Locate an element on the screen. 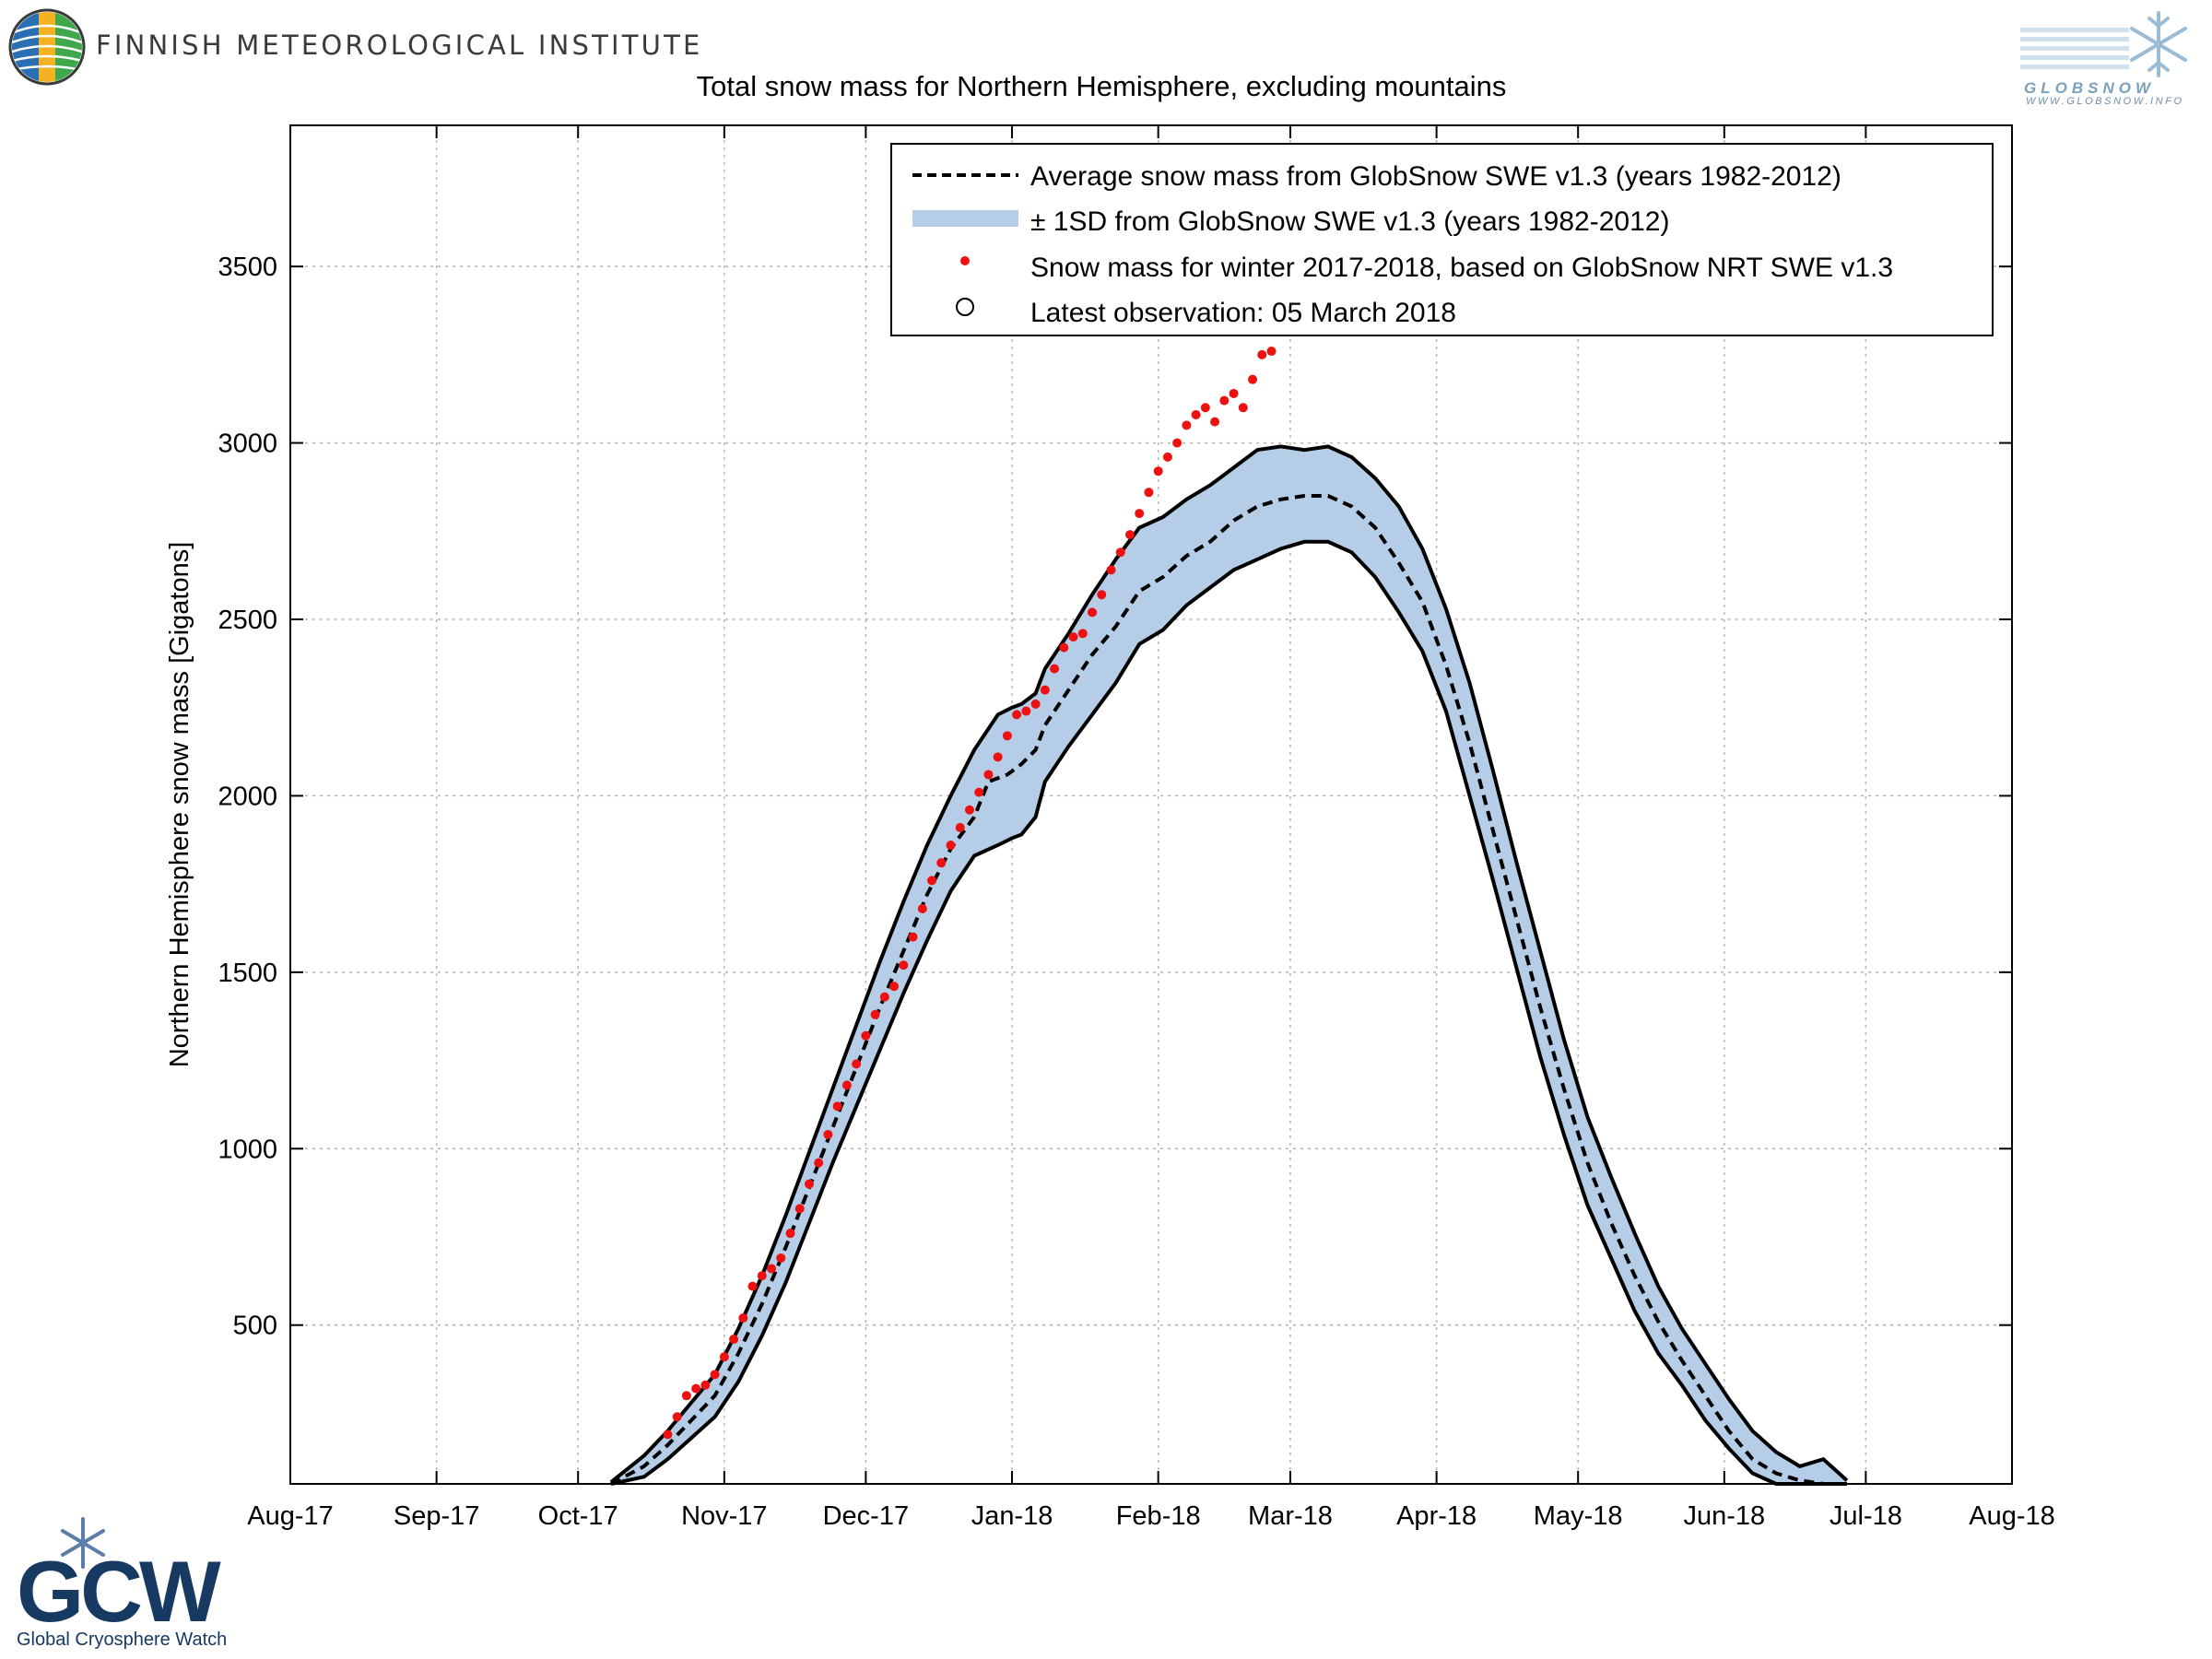 The height and width of the screenshot is (1659, 2212). x-tick-label: Feb-18 is located at coordinates (1158, 1516).